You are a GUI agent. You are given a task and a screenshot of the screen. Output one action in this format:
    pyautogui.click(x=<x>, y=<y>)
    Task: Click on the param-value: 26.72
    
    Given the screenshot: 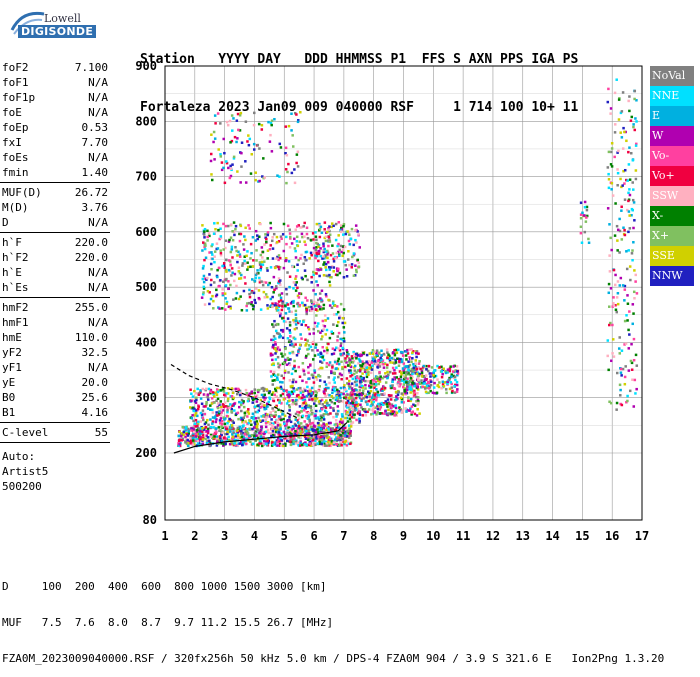 What is the action you would take?
    pyautogui.click(x=91, y=192)
    